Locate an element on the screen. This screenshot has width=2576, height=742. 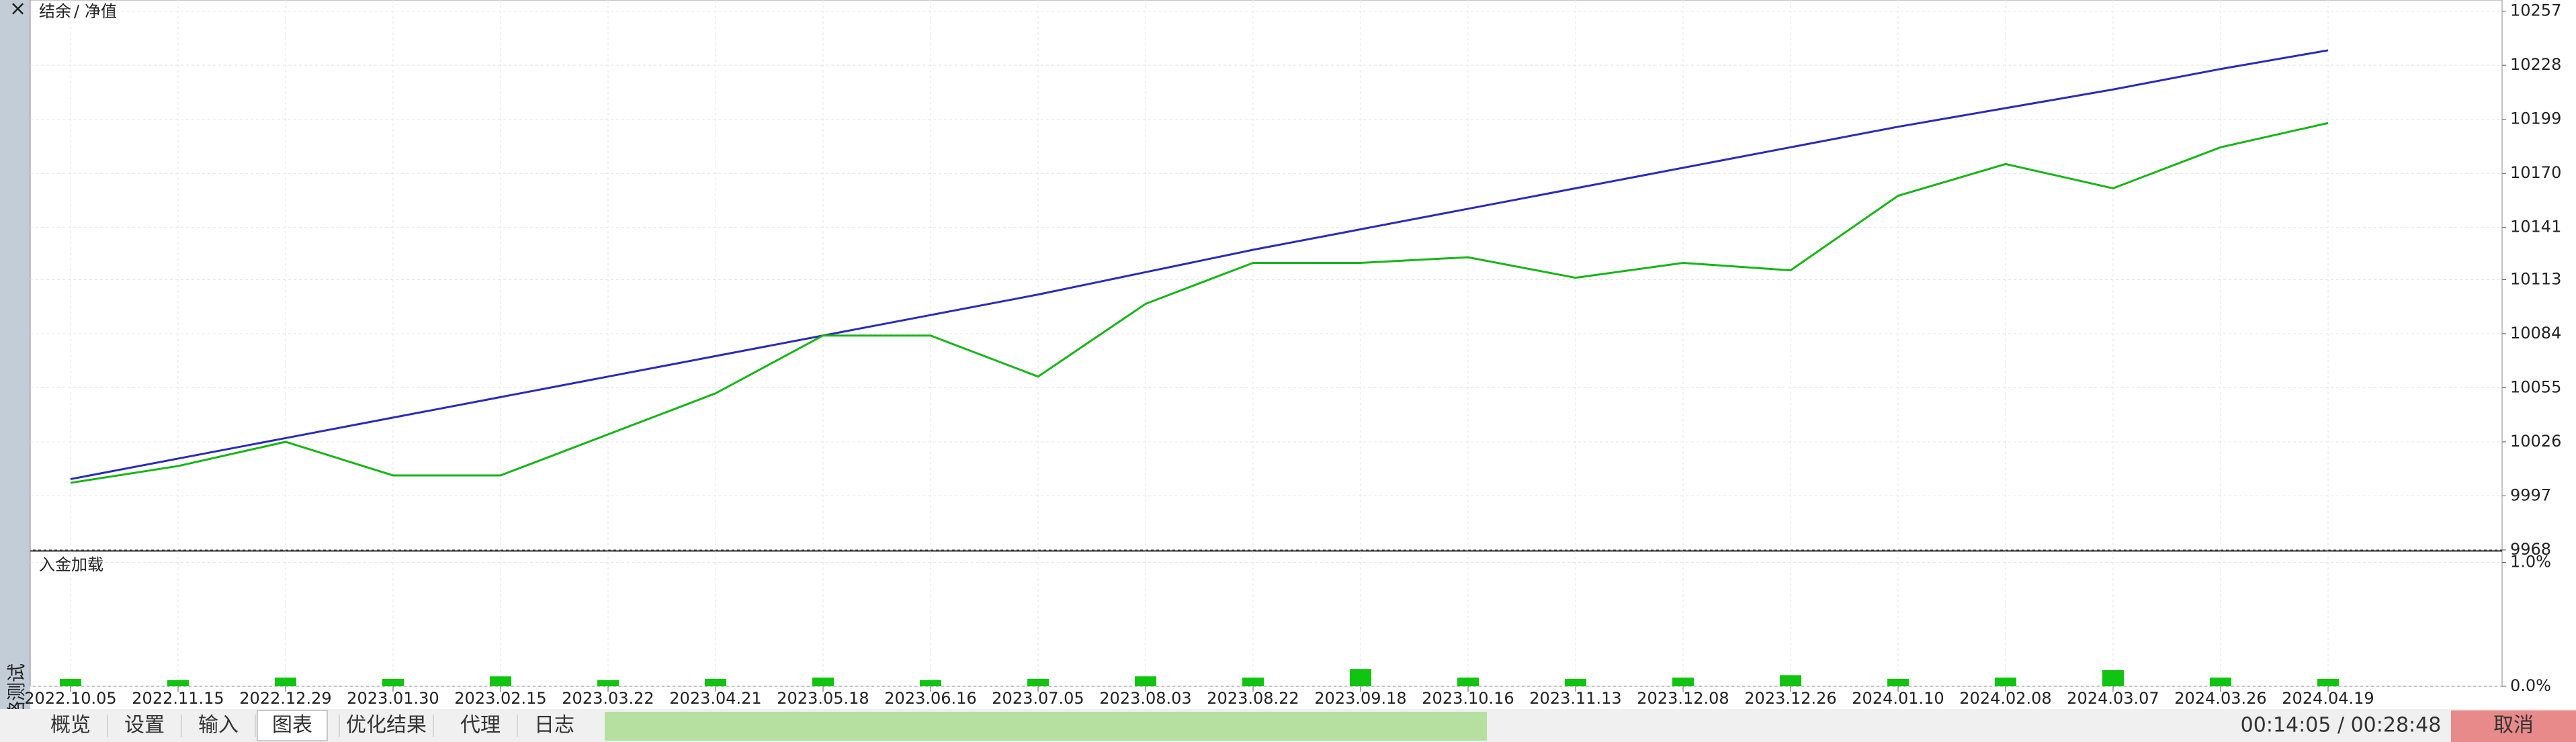
x-tick-label: 2023.02.15 is located at coordinates (500, 698).